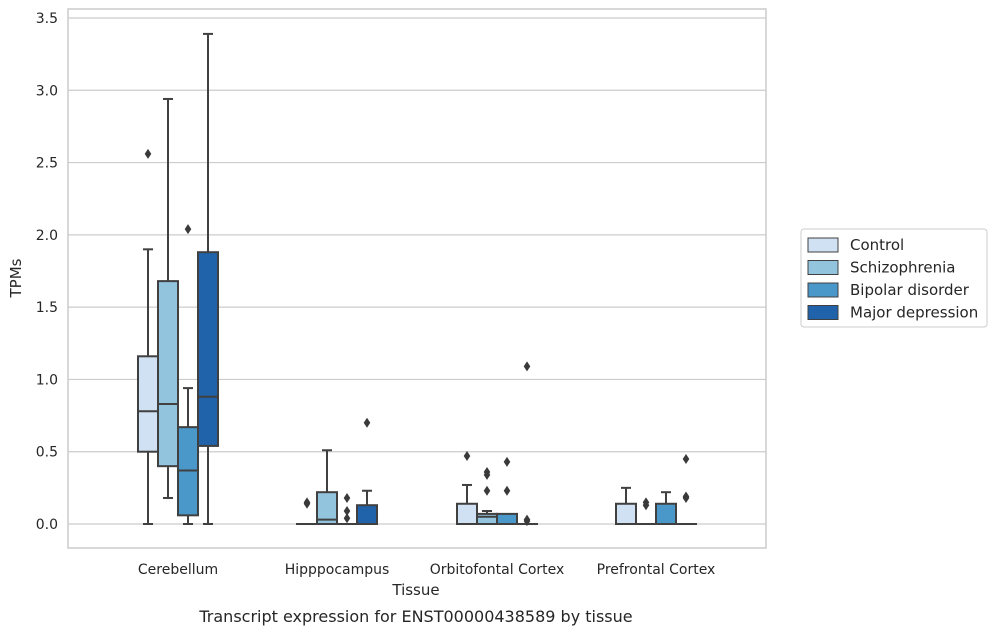  I want to click on legend-frame, so click(894, 278).